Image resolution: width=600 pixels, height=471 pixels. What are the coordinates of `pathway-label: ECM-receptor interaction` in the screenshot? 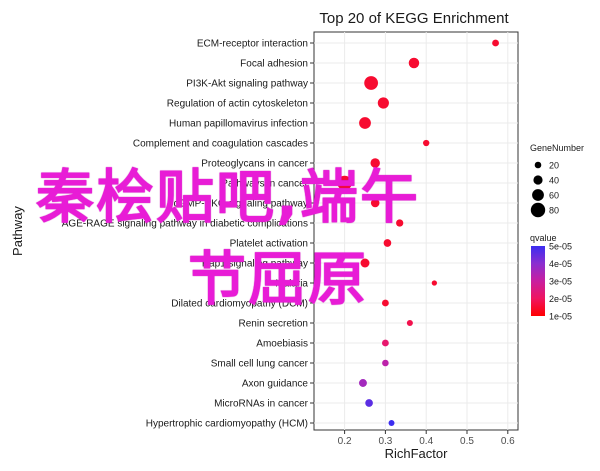 It's located at (252, 44).